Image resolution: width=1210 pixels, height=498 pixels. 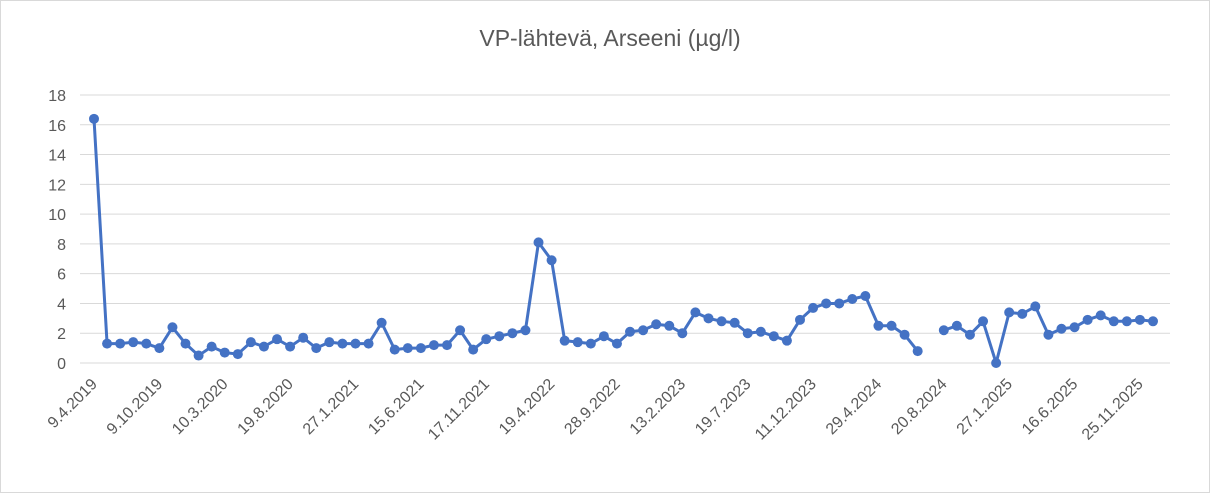 I want to click on y-tick-label: 14, so click(x=57, y=156).